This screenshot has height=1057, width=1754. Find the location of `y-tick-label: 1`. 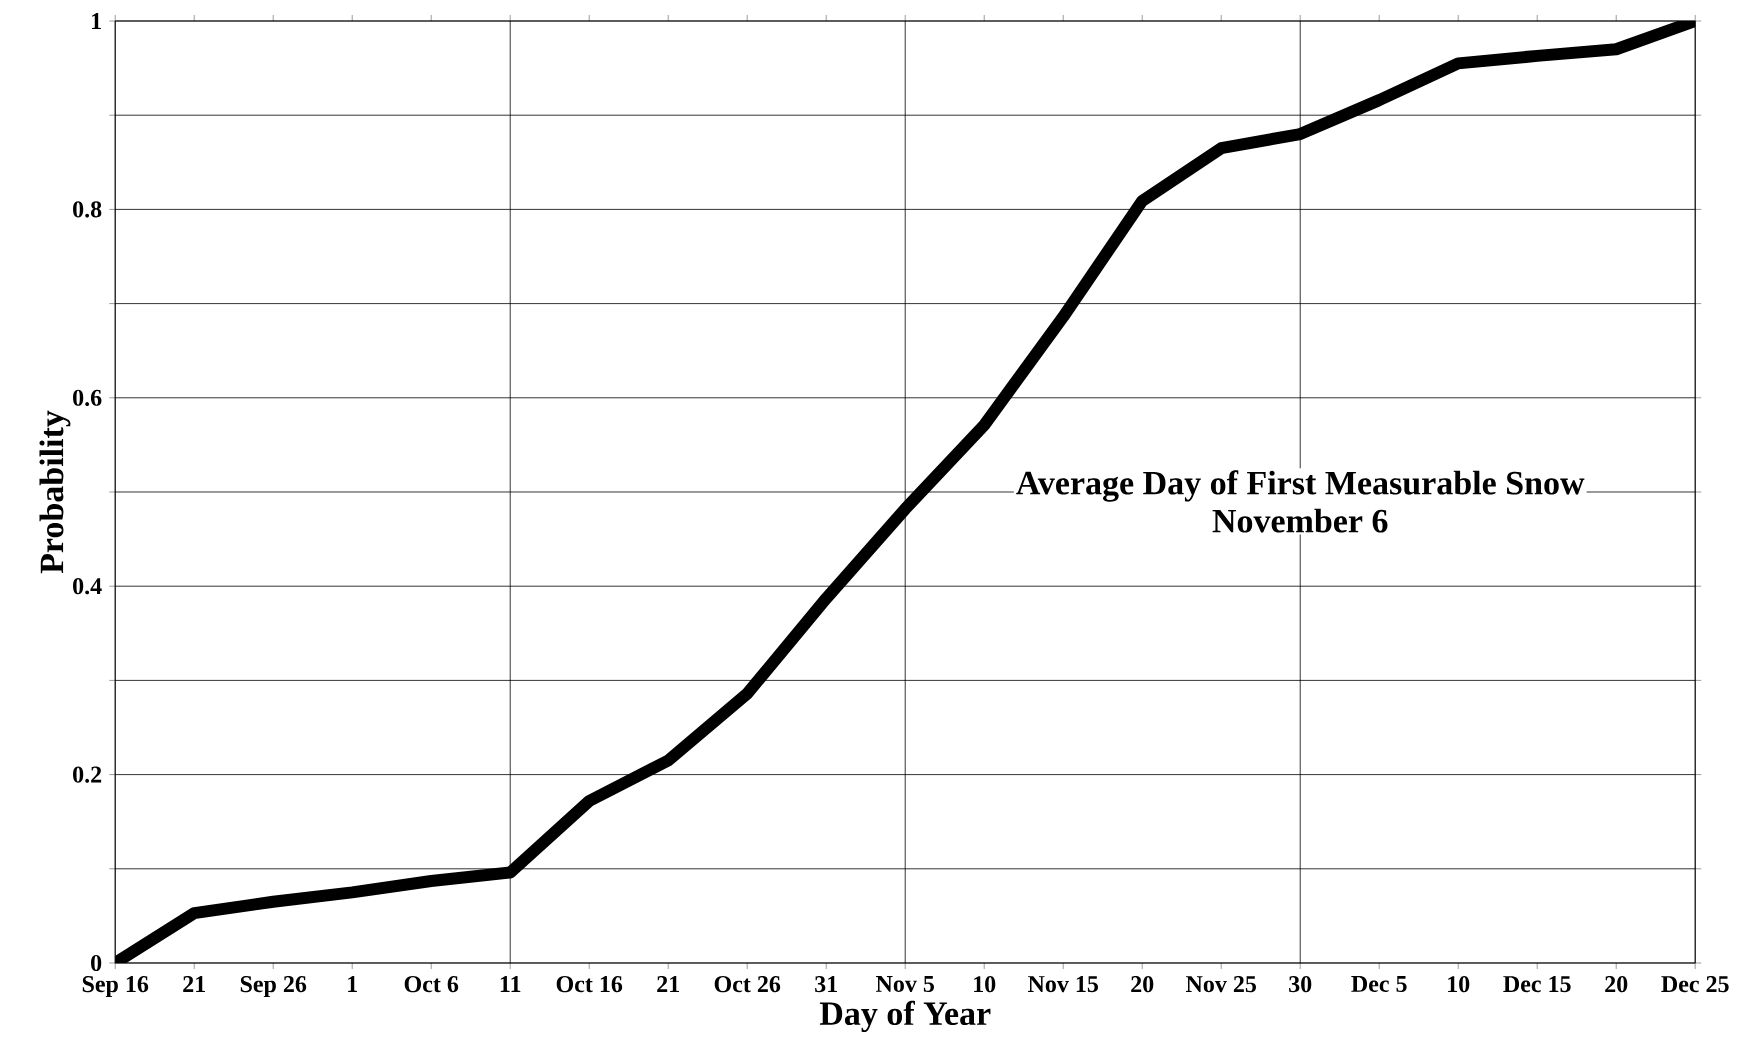

y-tick-label: 1 is located at coordinates (96, 21).